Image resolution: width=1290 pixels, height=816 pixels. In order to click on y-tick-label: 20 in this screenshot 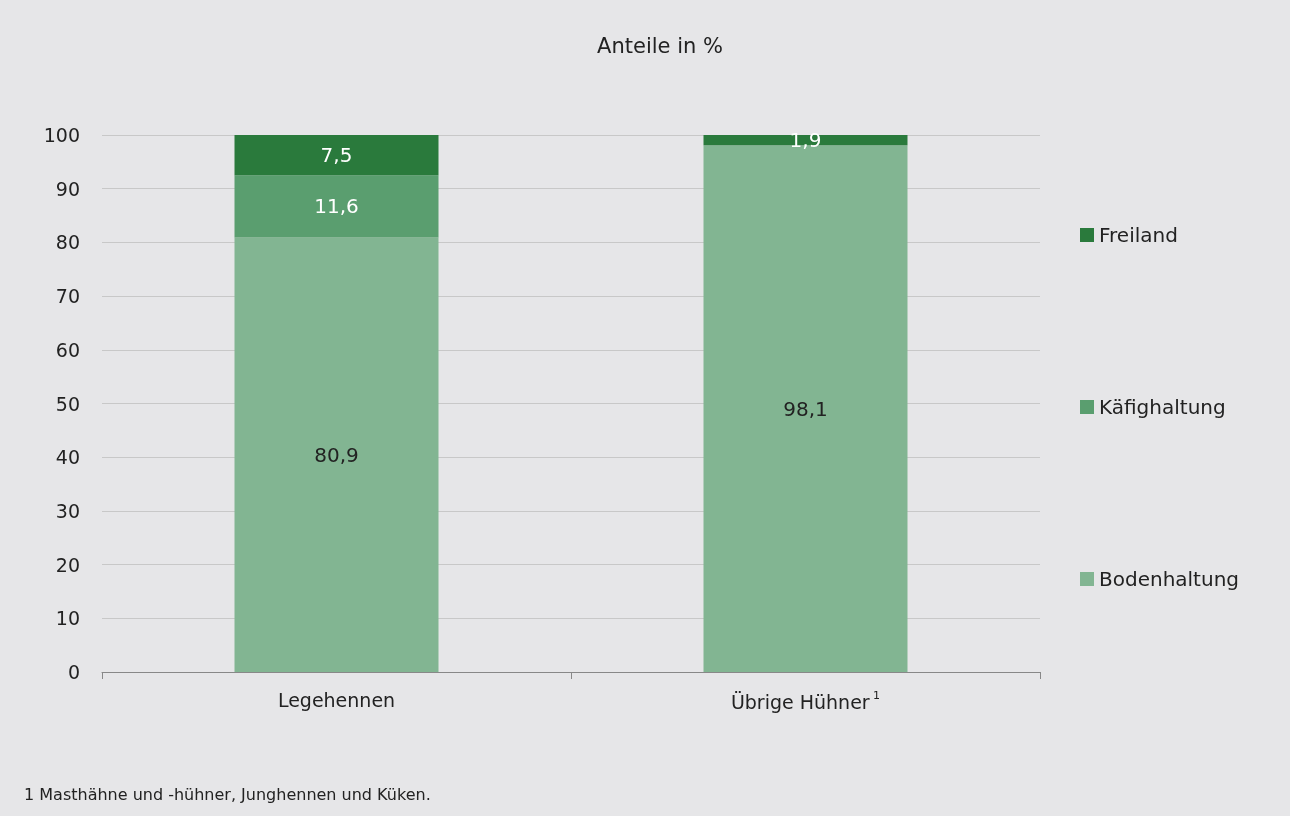, I will do `click(67, 564)`.